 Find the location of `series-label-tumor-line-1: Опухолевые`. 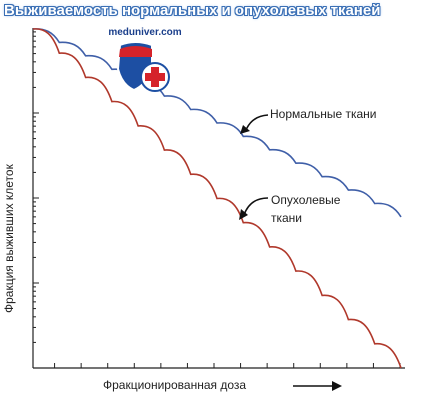

series-label-tumor-line-1: Опухолевые is located at coordinates (306, 200).